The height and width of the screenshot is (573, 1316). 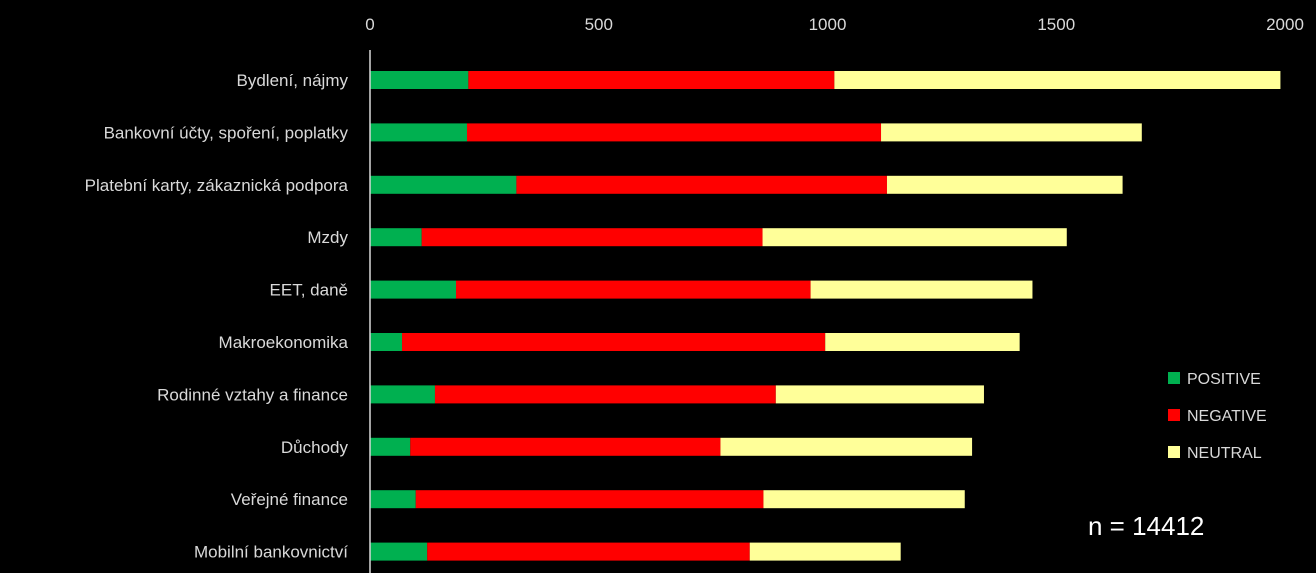 I want to click on category-label: Makroekonomika, so click(x=284, y=342).